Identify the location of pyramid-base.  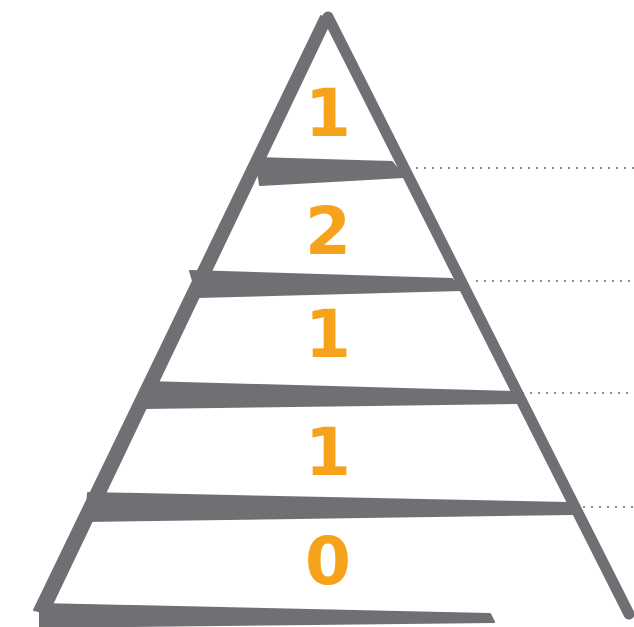
(267, 615).